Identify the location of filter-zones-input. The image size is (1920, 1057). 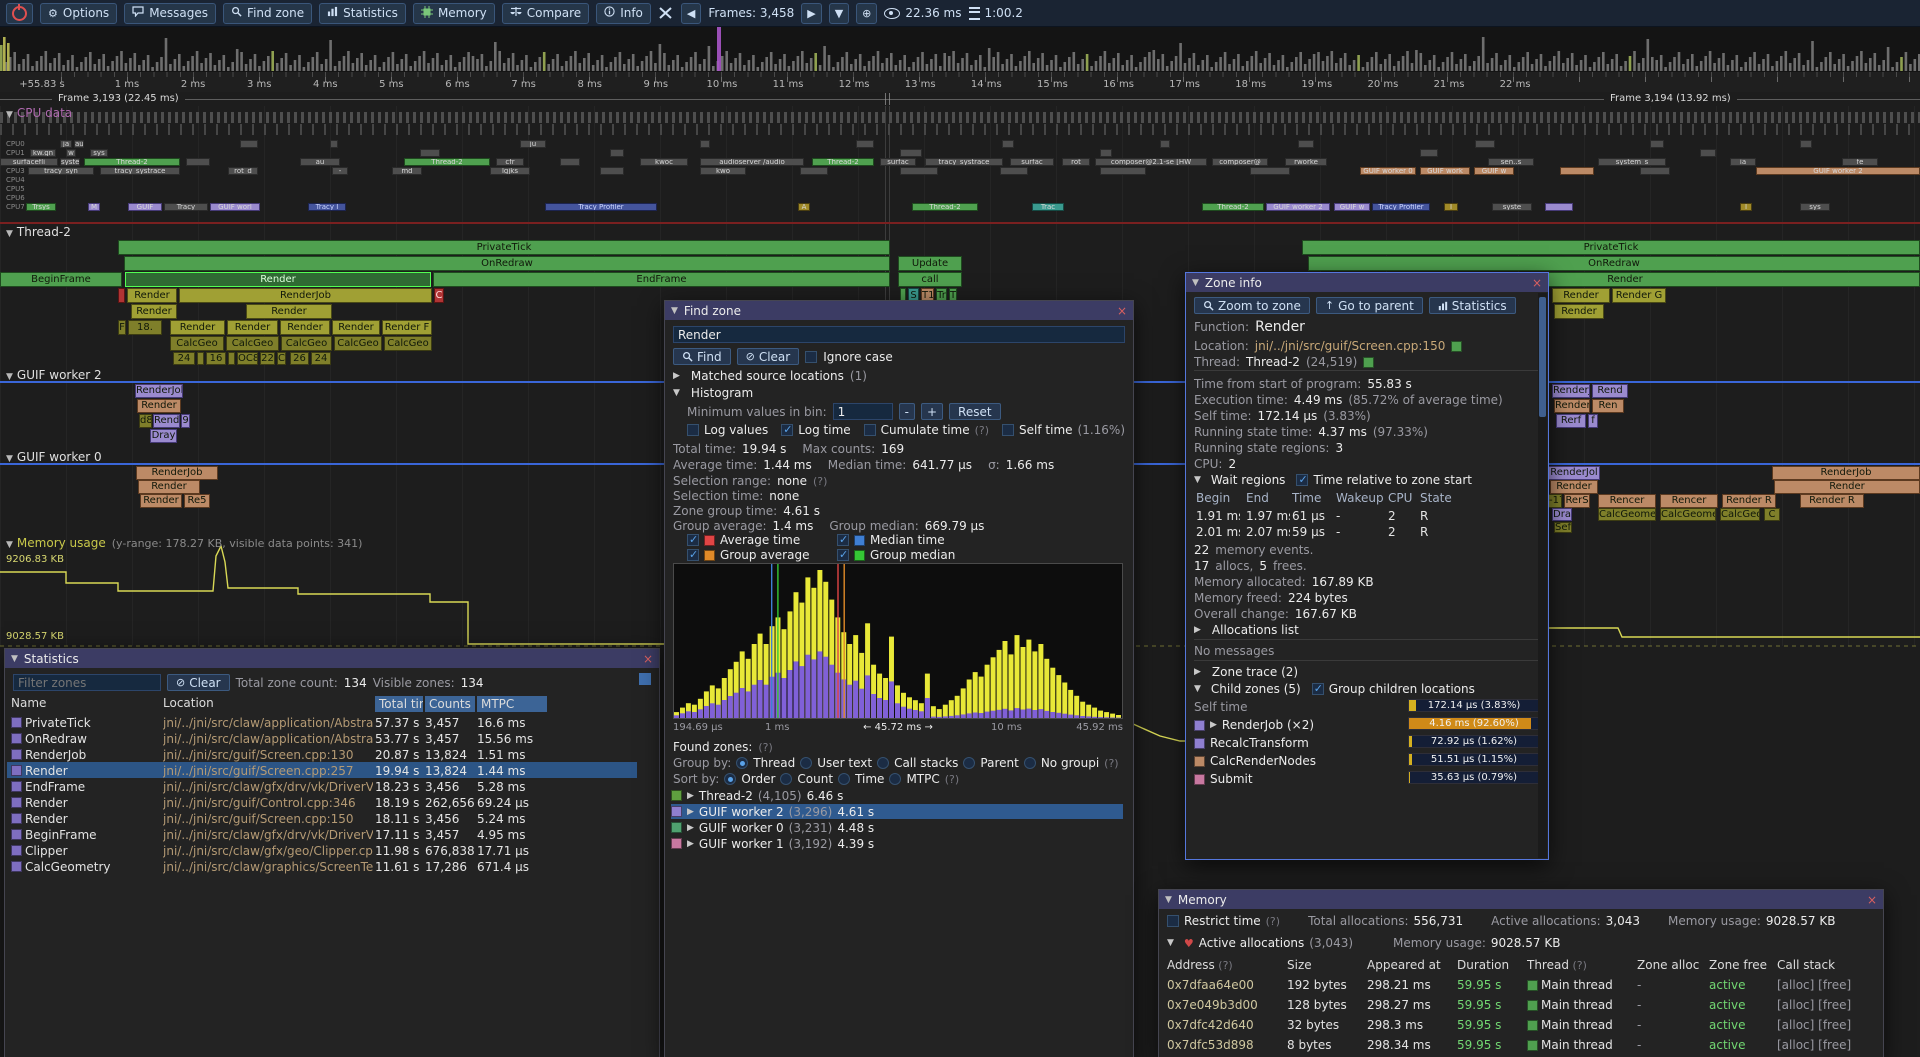
(87, 682).